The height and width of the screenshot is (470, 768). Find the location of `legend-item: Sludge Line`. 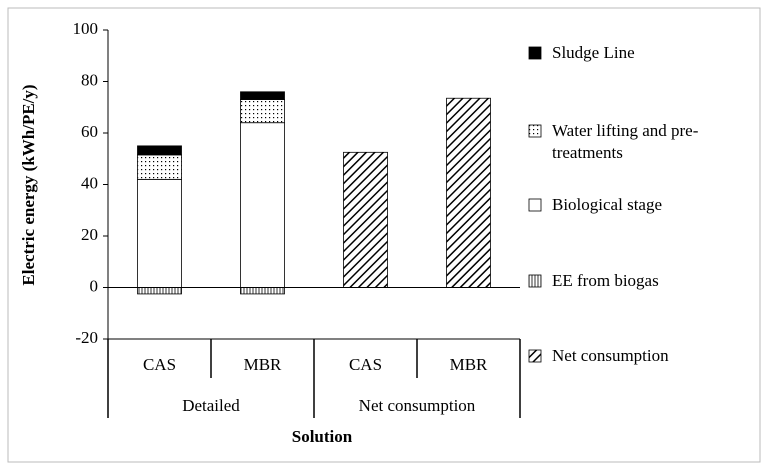

legend-item: Sludge Line is located at coordinates (628, 53).